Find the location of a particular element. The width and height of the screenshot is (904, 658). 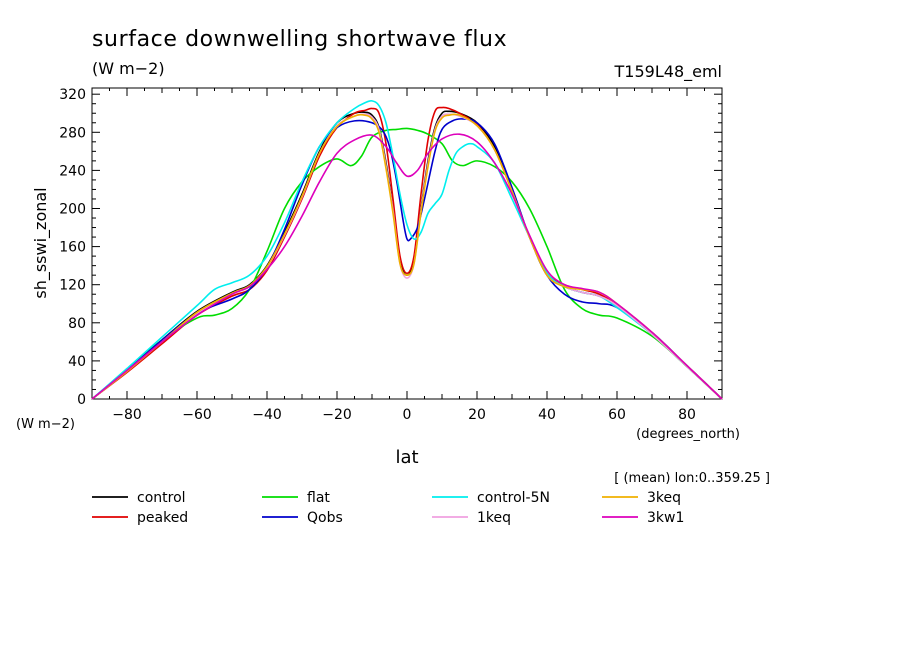

legend-label-qobs: Qobs is located at coordinates (325, 518).